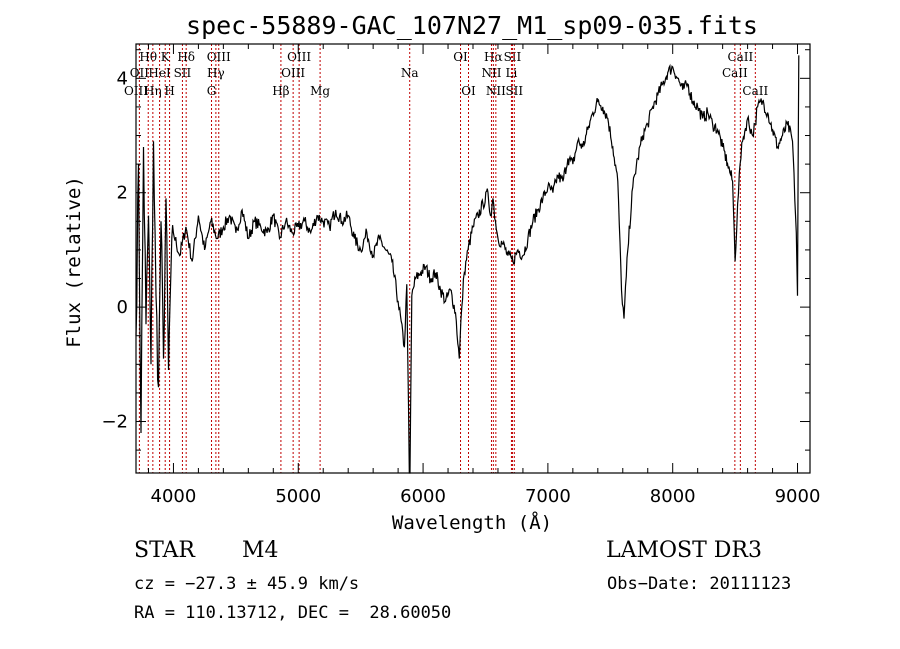 The width and height of the screenshot is (900, 649). What do you see at coordinates (183, 73) in the screenshot?
I see `marker-label-6: SII` at bounding box center [183, 73].